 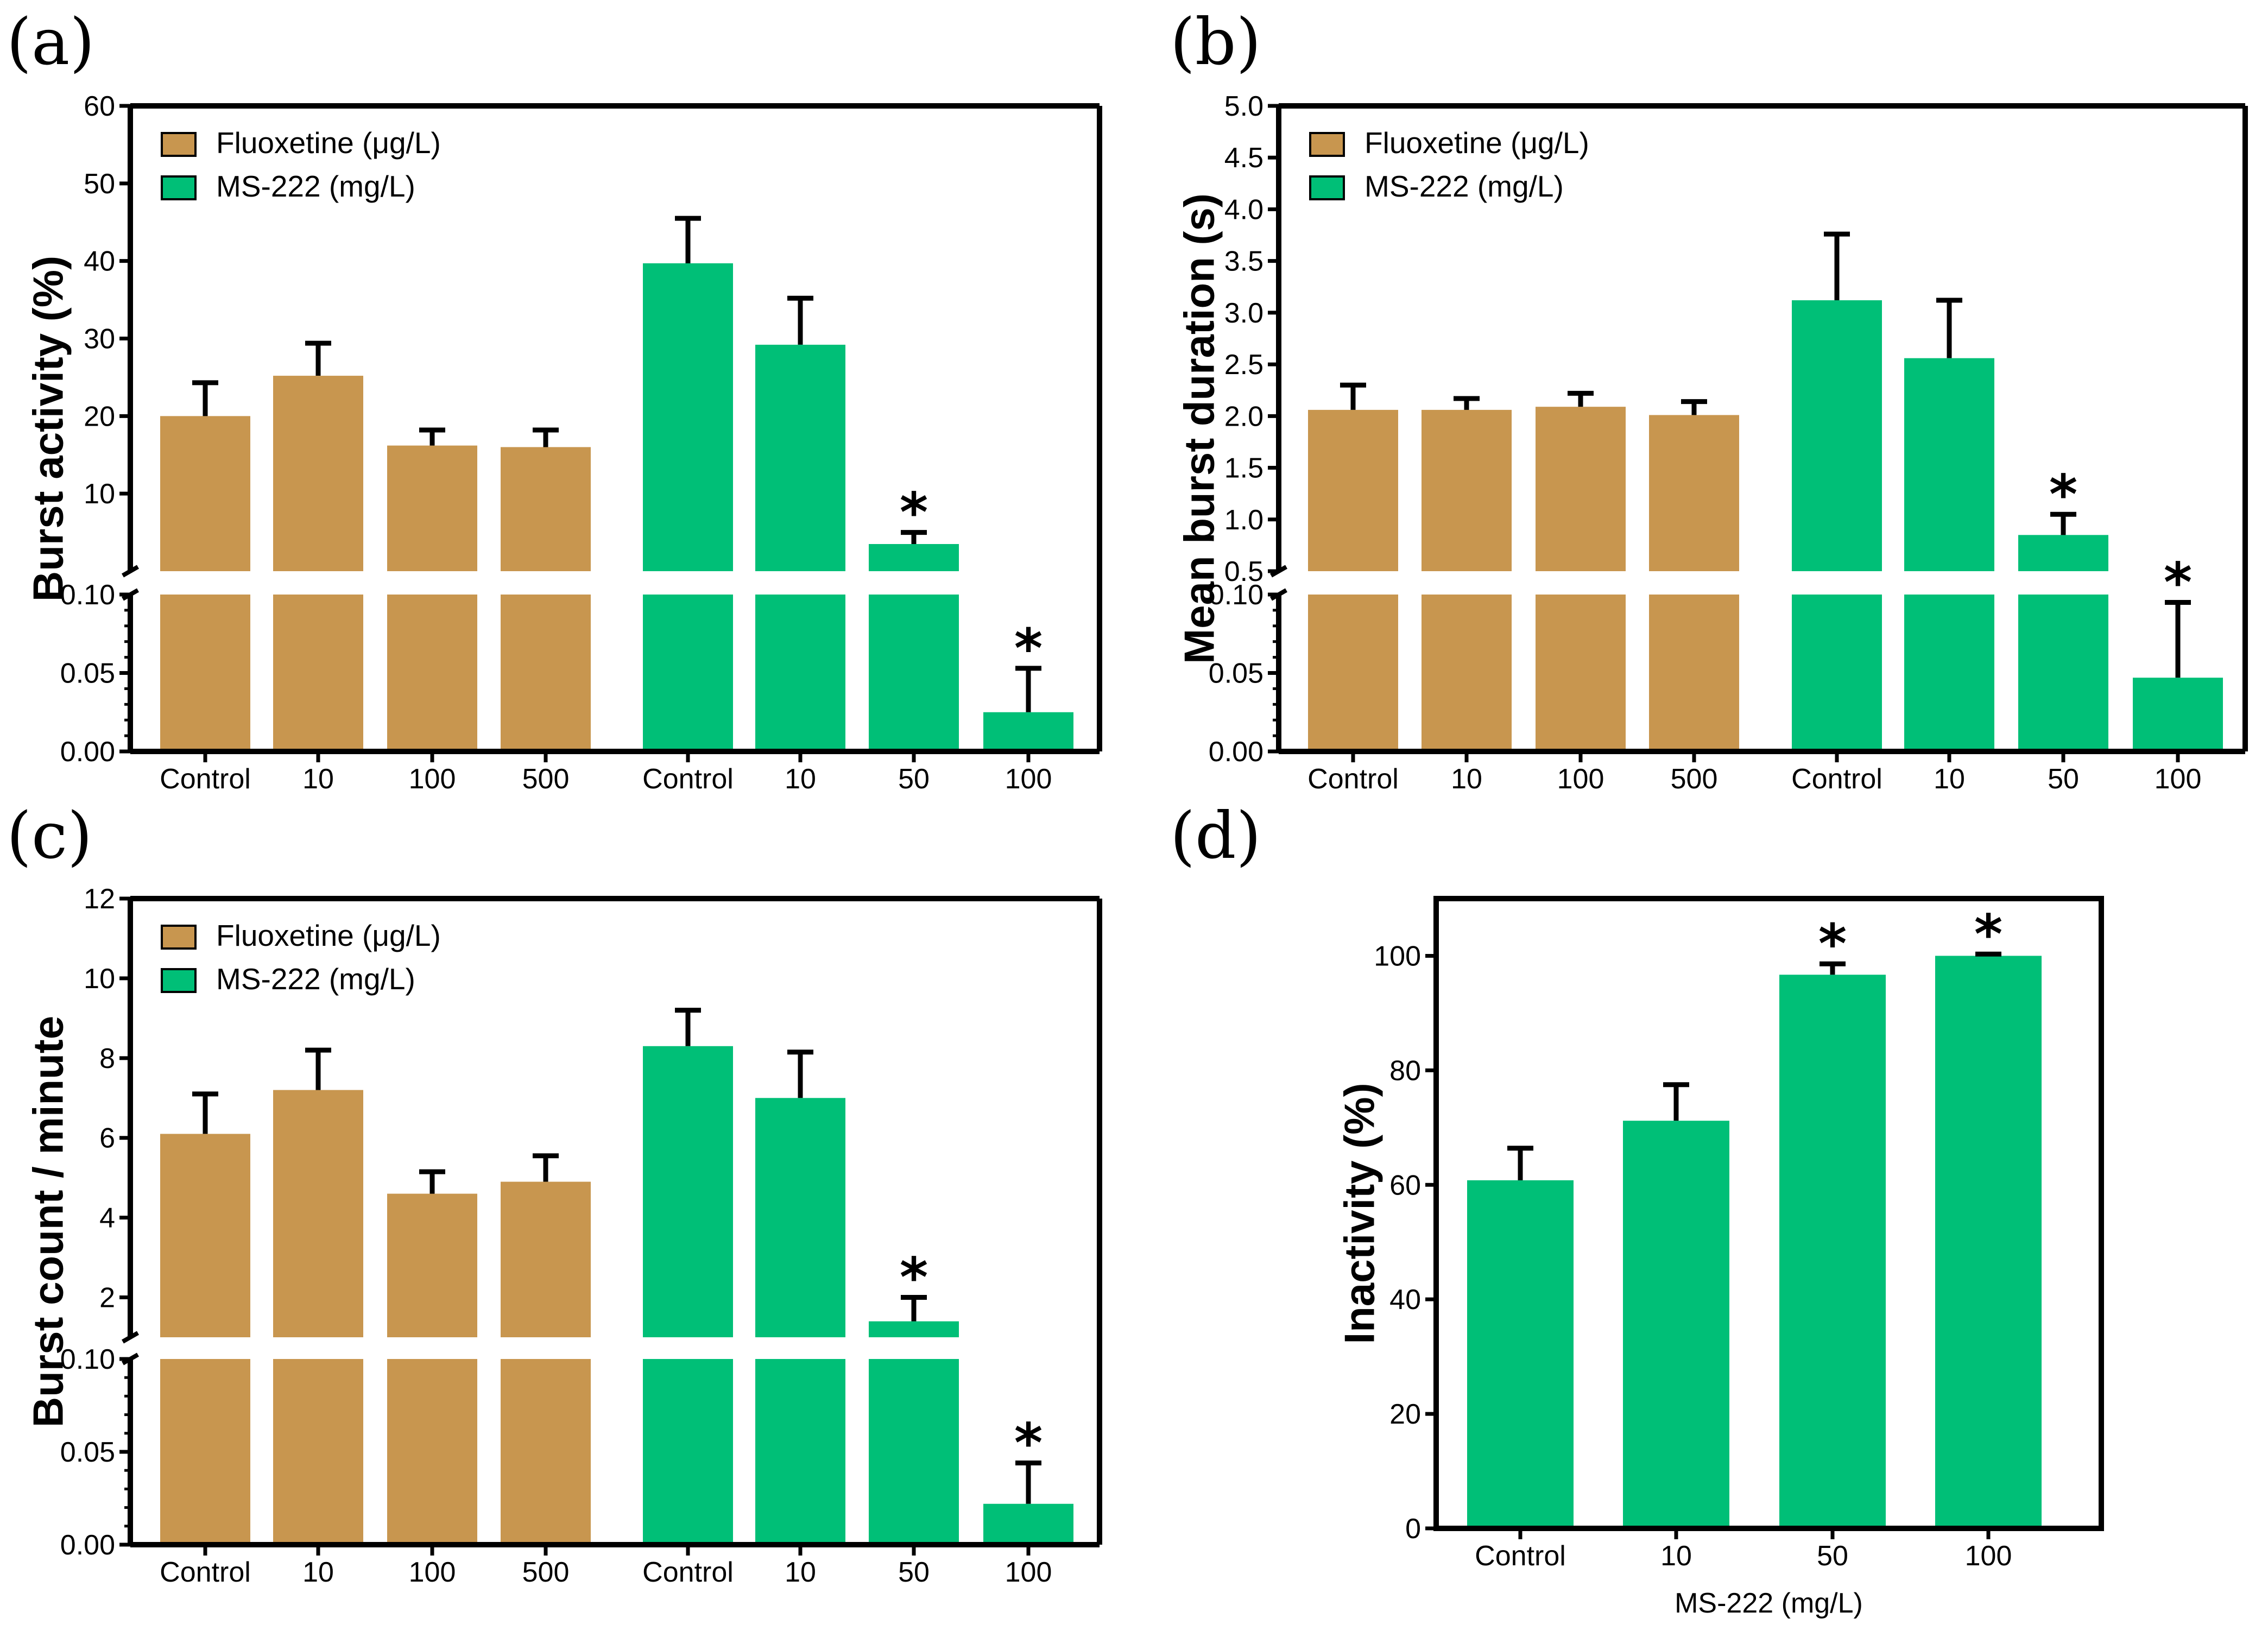 I want to click on y-axis-title: Burst count / minute, so click(x=48, y=1221).